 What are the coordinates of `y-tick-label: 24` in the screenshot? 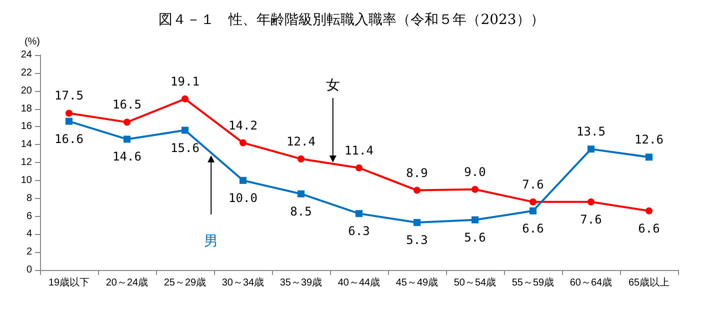 It's located at (26, 55).